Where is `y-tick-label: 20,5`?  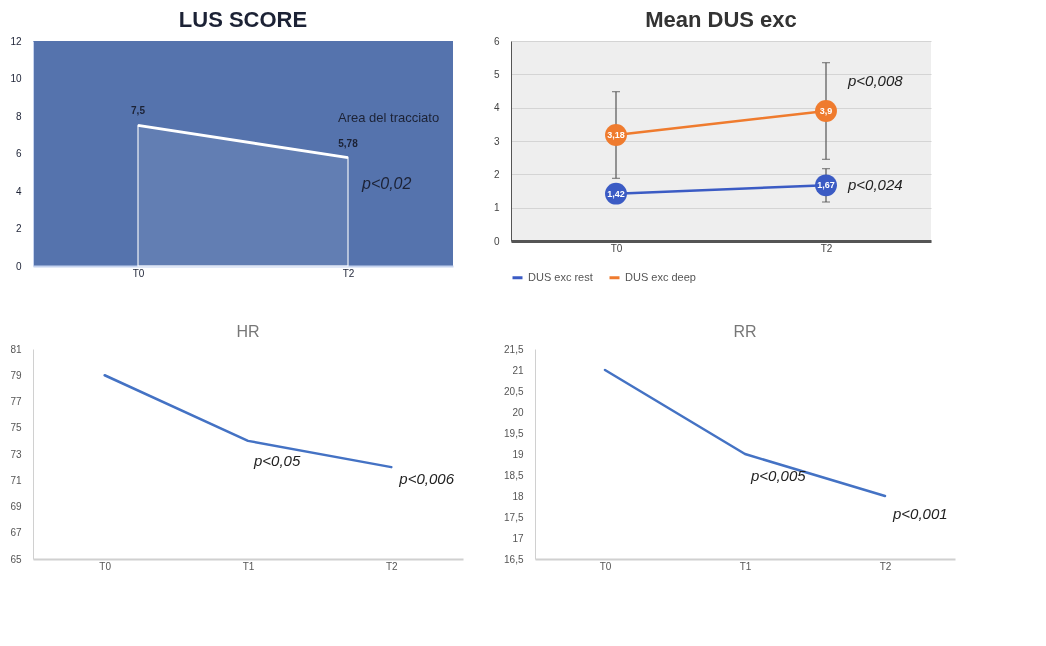 y-tick-label: 20,5 is located at coordinates (514, 391).